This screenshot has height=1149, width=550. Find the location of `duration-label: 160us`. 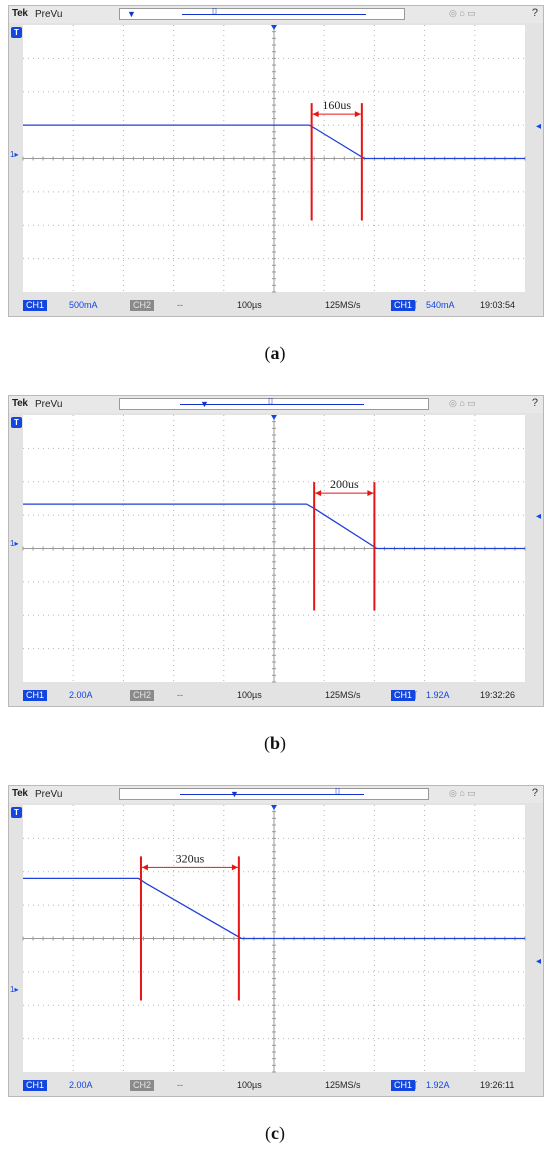

duration-label: 160us is located at coordinates (336, 105).